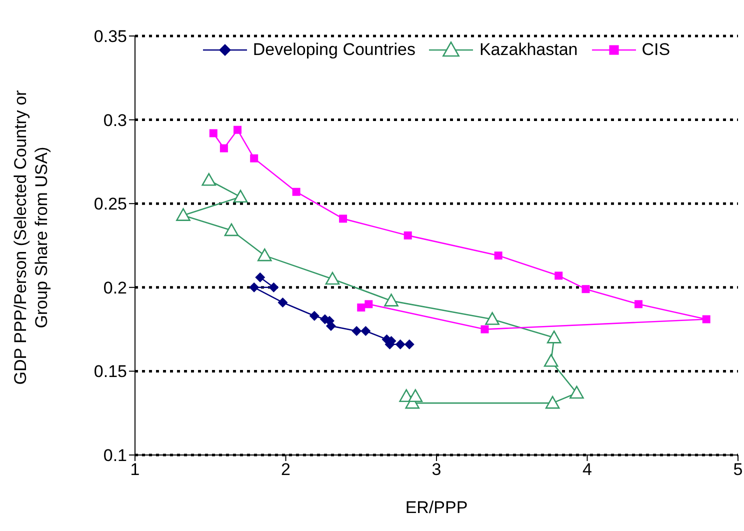  What do you see at coordinates (115, 456) in the screenshot?
I see `y-tick-label: 0.1` at bounding box center [115, 456].